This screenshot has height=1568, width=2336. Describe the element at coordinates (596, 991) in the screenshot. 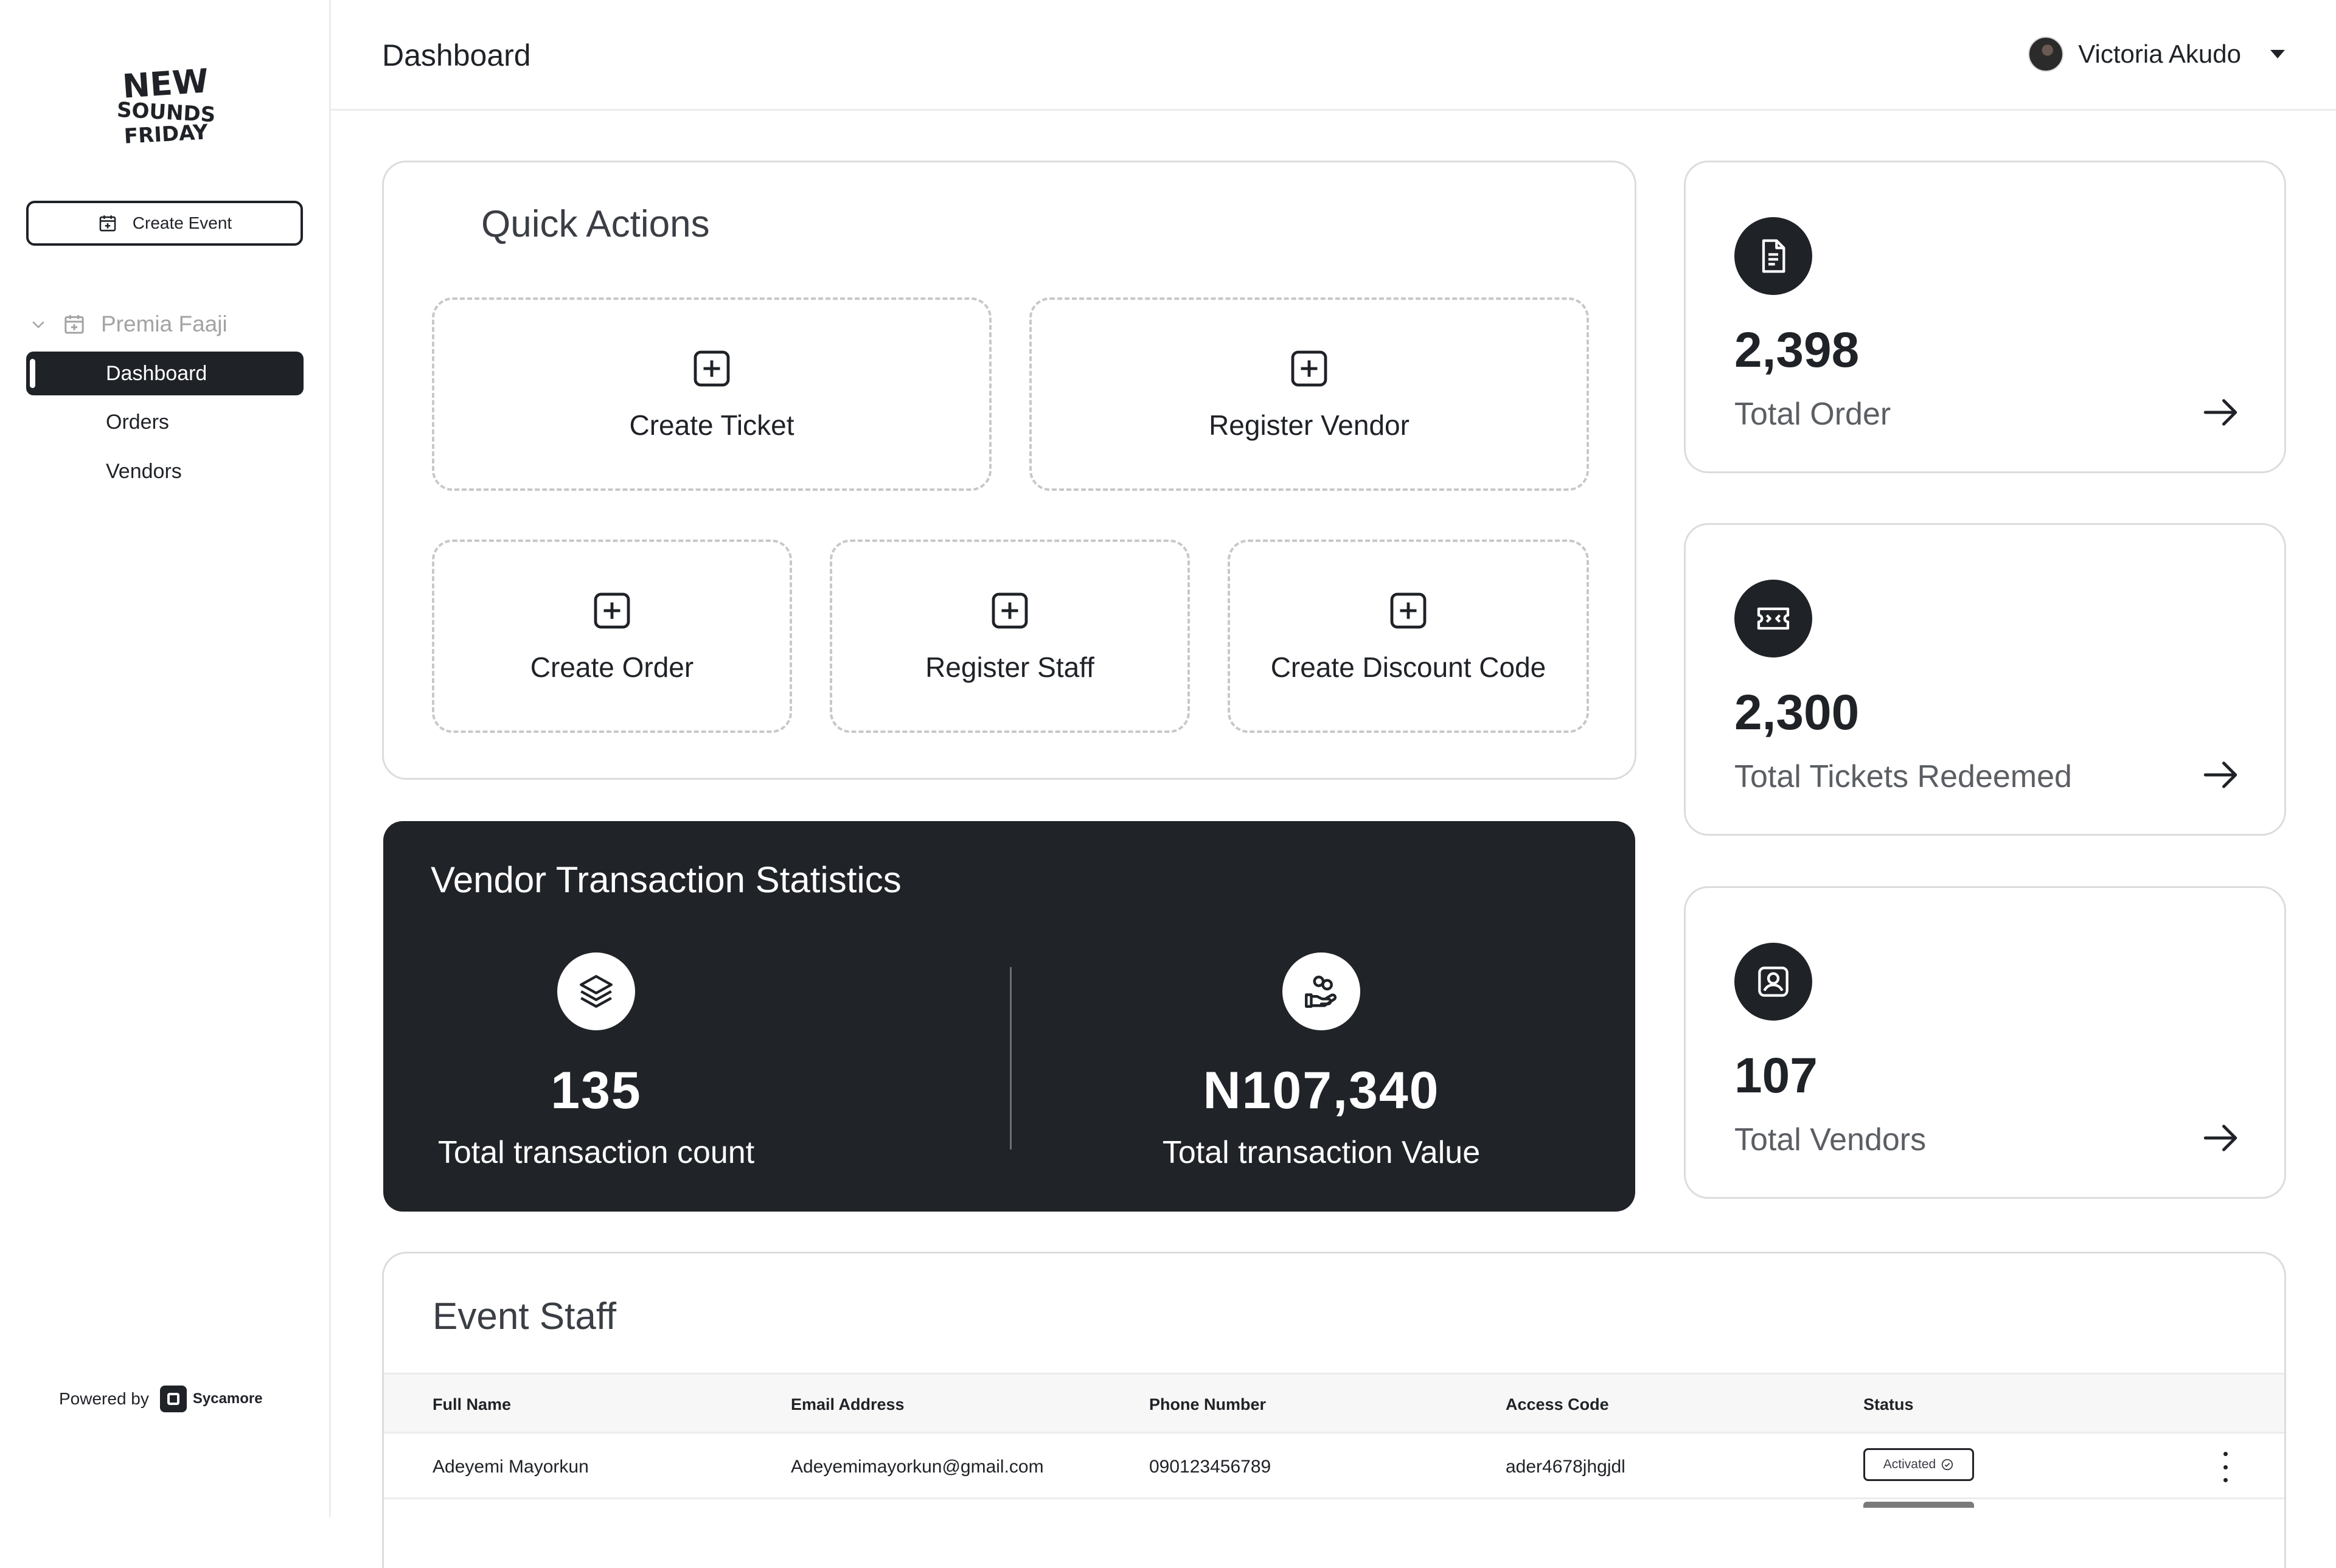

I see `layers-icon` at that location.